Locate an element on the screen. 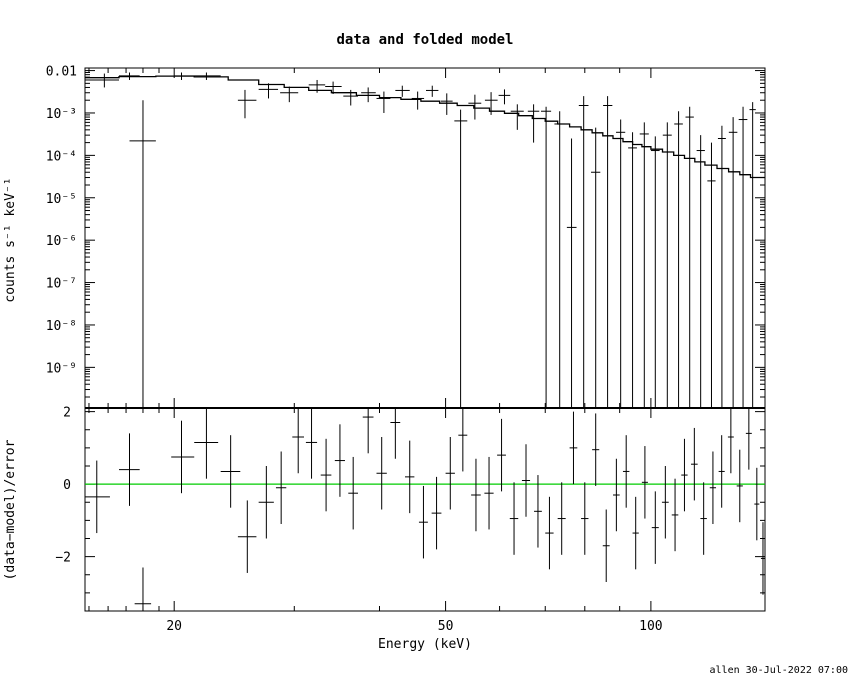 Image resolution: width=850 pixels, height=680 pixels. x-axis-label: Energy (keV) is located at coordinates (425, 644).